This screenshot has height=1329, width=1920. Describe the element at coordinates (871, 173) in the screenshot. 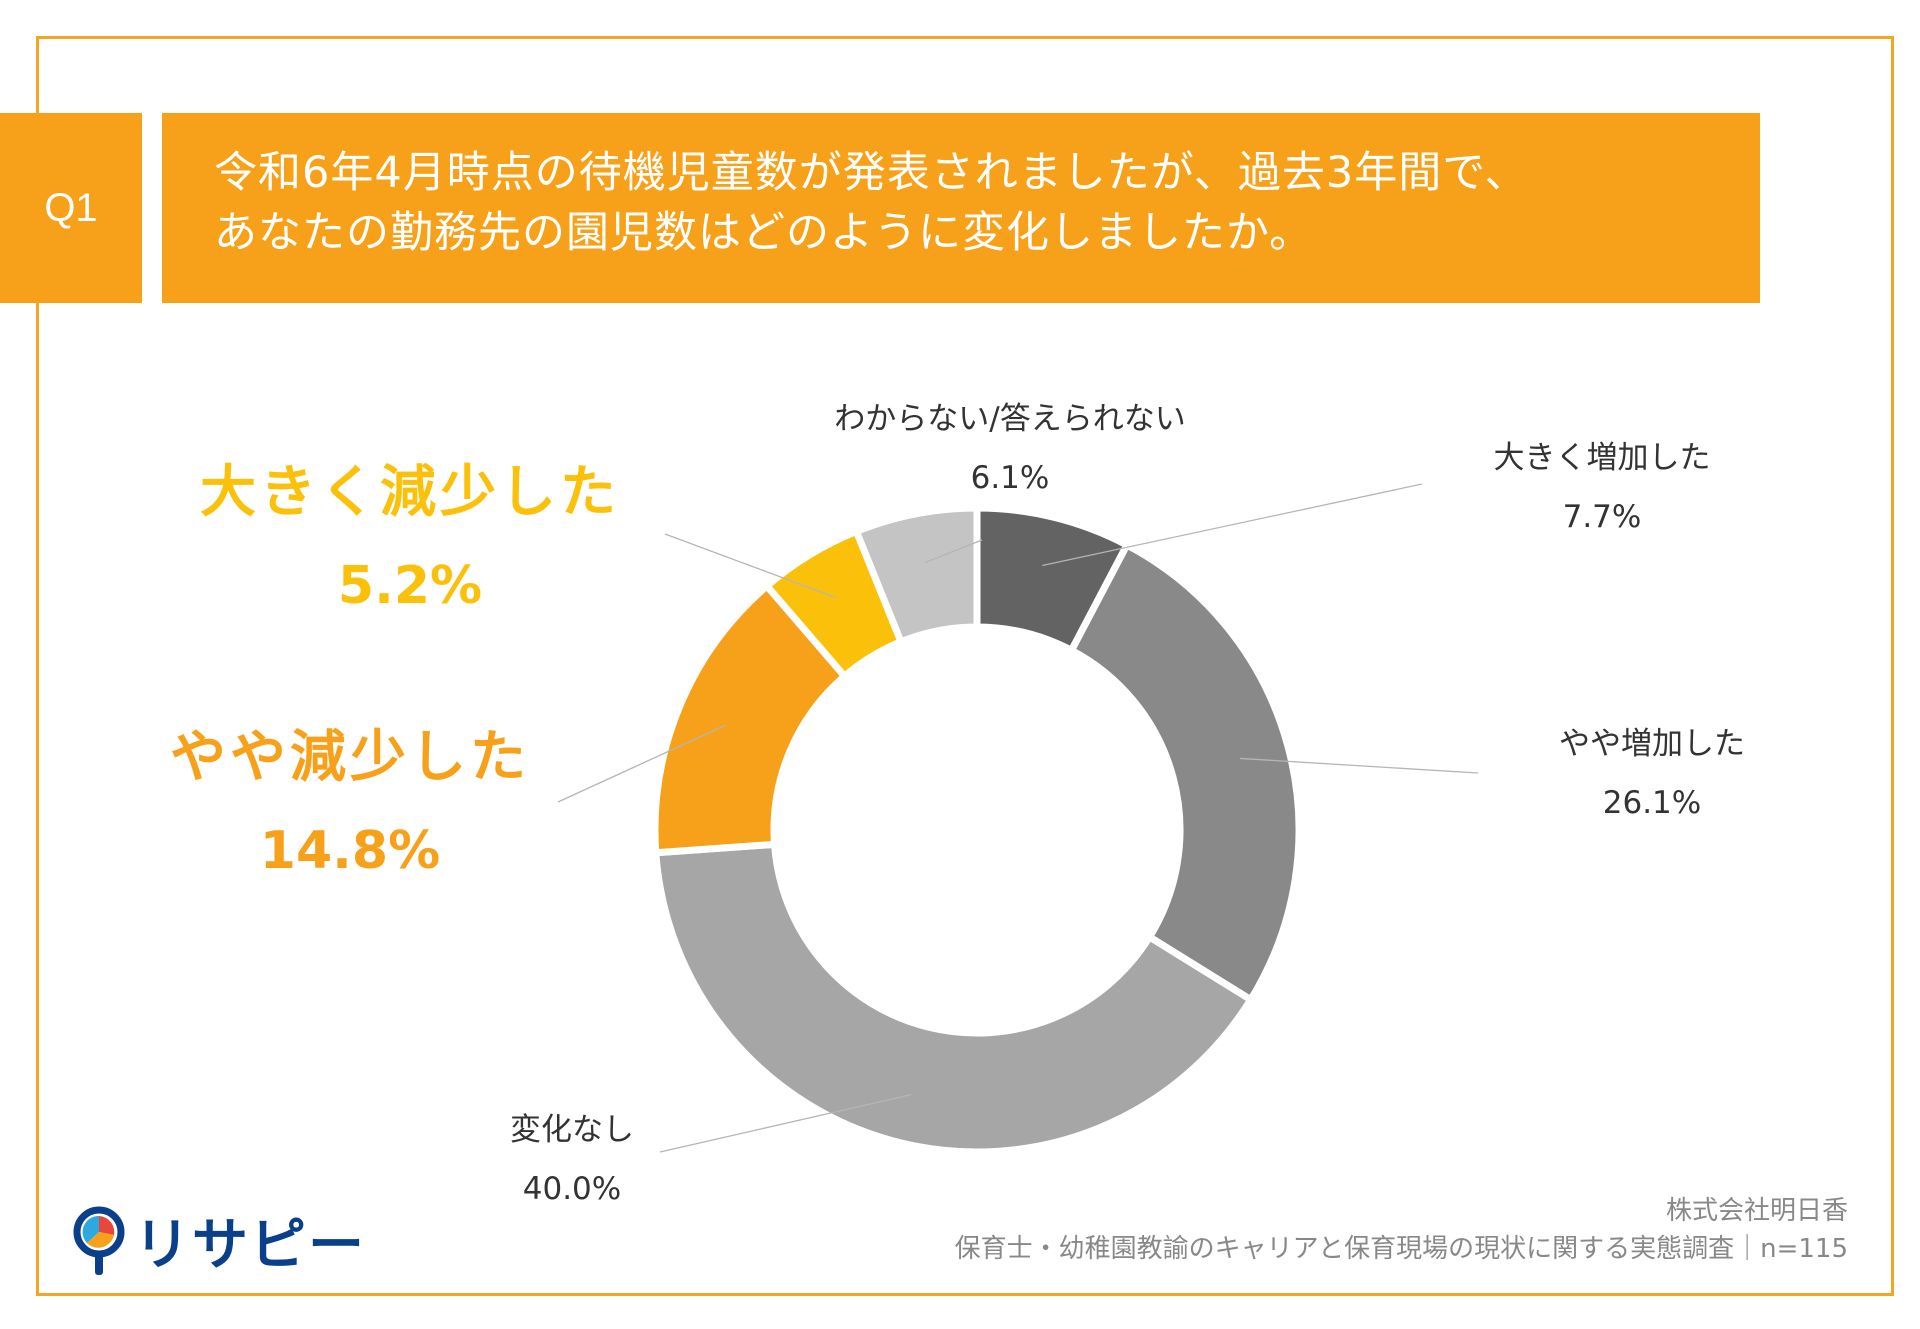

I see `question-line-1: 令和6年4月時点の待機児童数が発表されましたが、過去3年間で、` at that location.